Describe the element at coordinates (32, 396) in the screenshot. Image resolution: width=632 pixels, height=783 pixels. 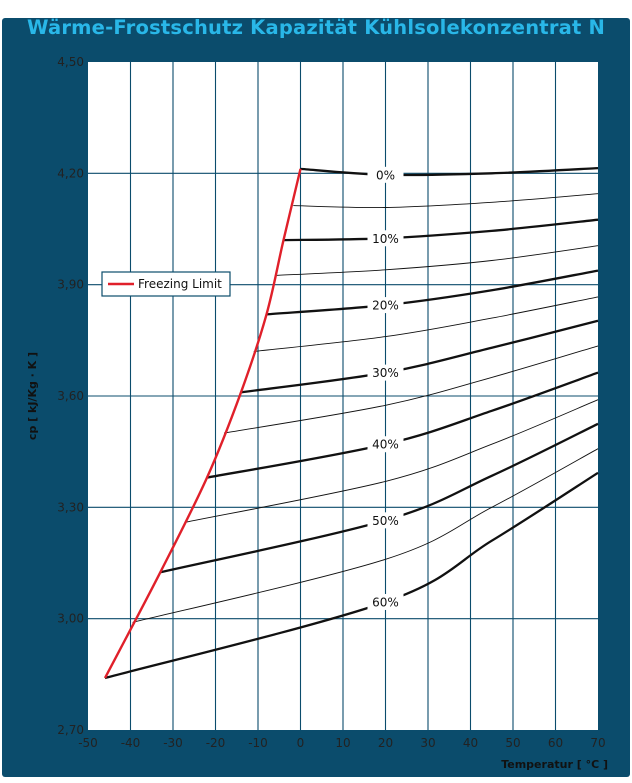
I see `y-axis-label: cp [ kJ/Kg · K ]` at that location.